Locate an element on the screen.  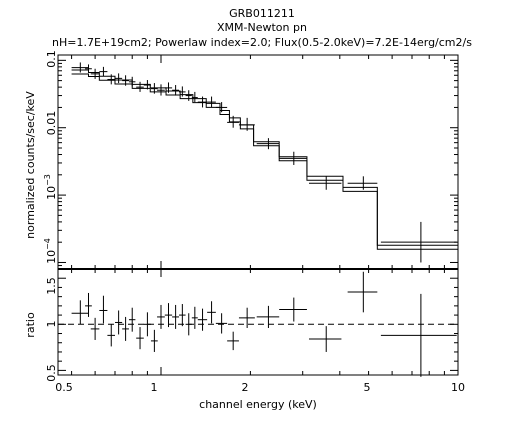
ratio-ytick-label-1: 1 is located at coordinates (51, 324).